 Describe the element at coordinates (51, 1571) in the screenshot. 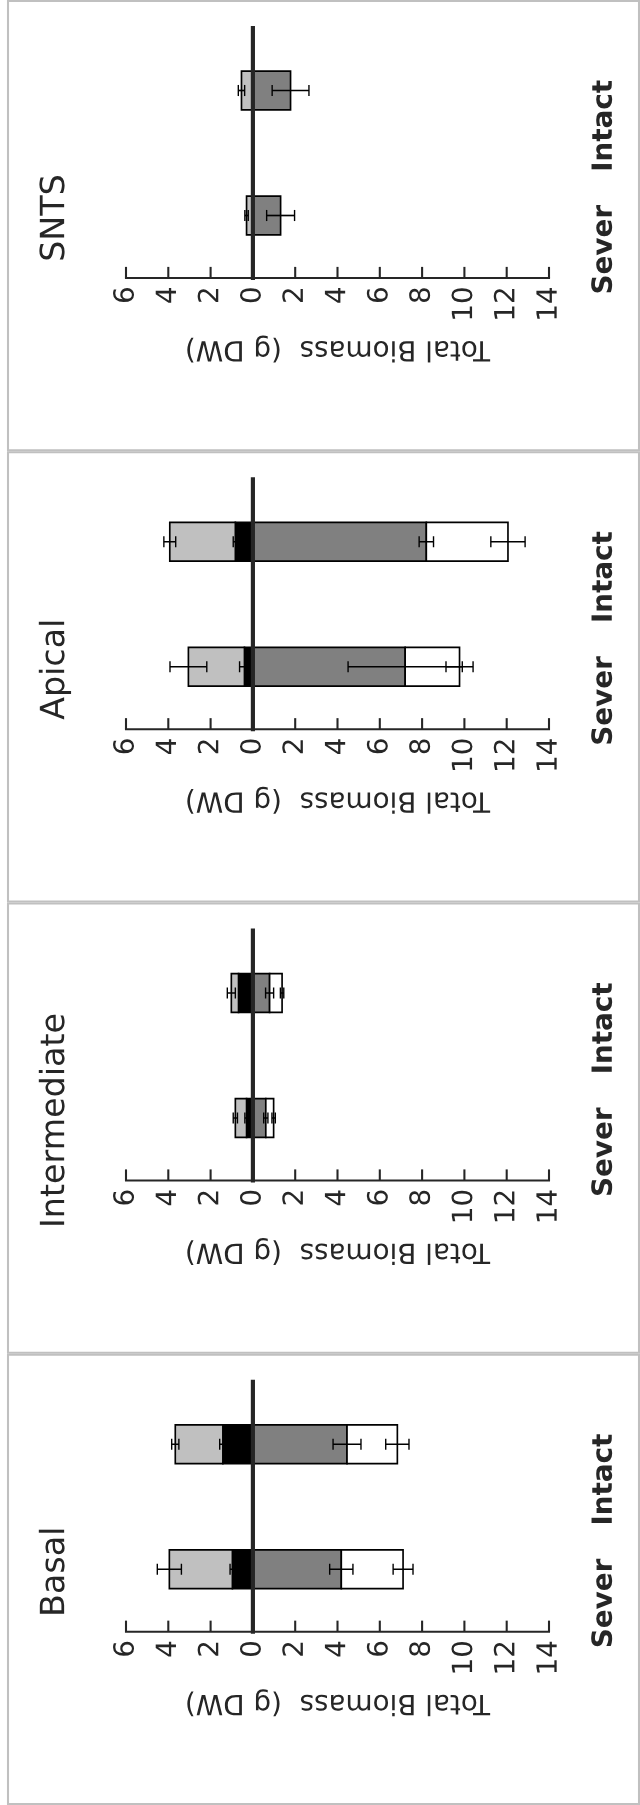

I see `text: Basal` at that location.